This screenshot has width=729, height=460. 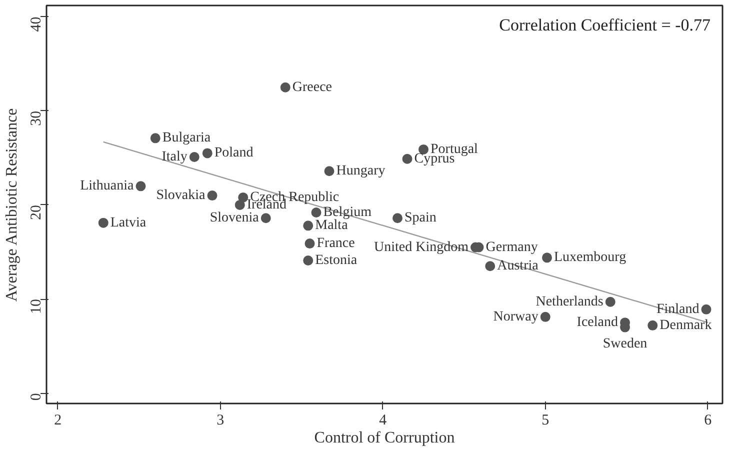 I want to click on data-label: Spain, so click(x=420, y=218).